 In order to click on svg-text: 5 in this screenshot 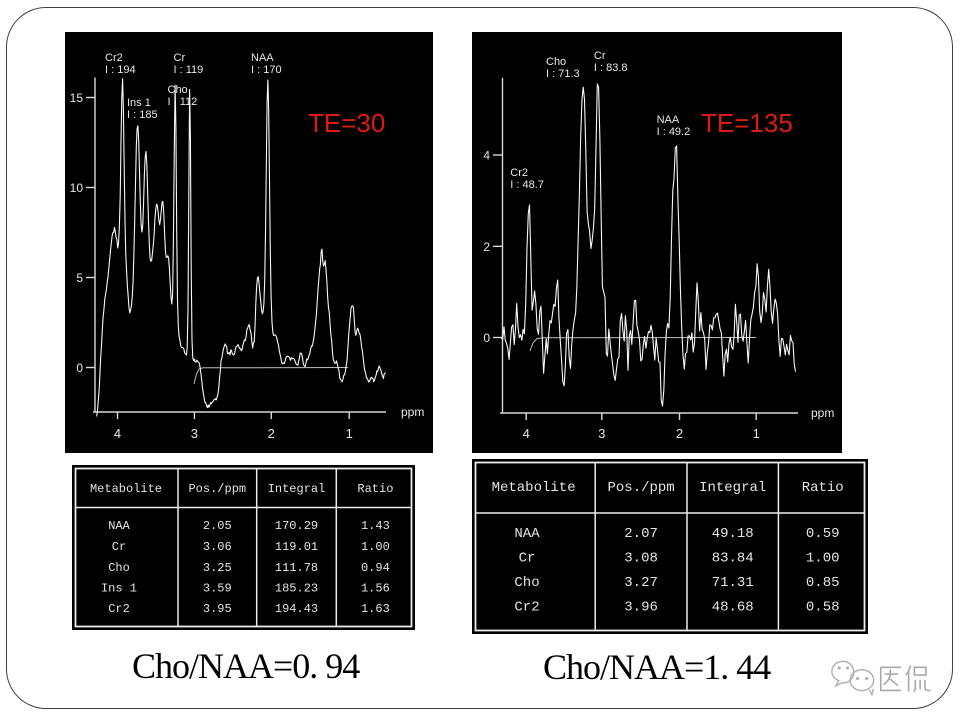, I will do `click(79, 278)`.